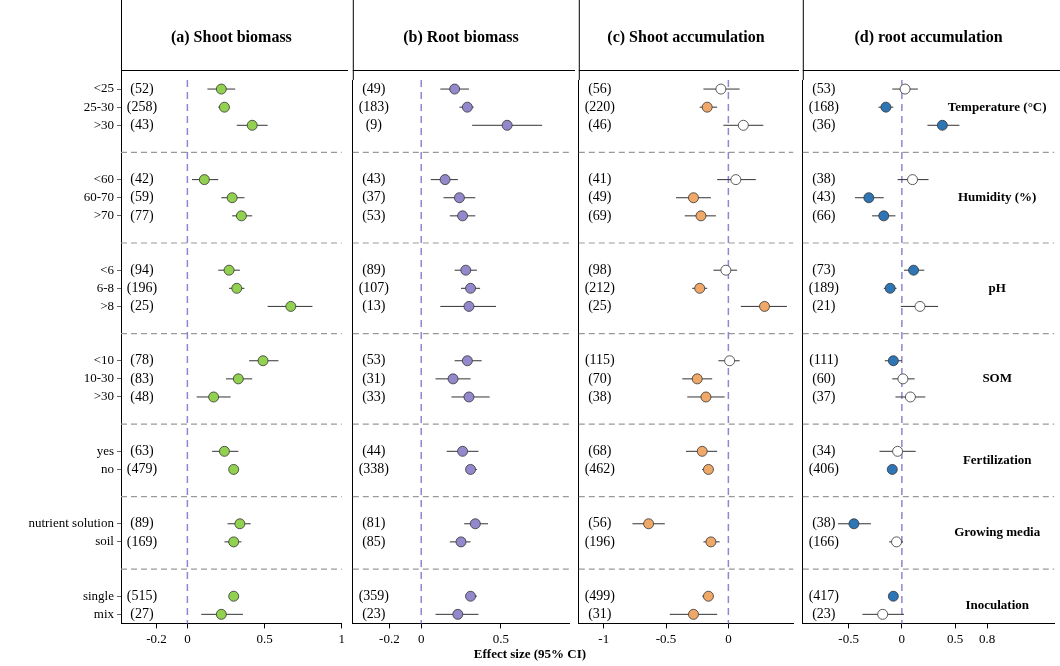 The width and height of the screenshot is (1060, 666). What do you see at coordinates (824, 541) in the screenshot?
I see `annotation: (166)` at bounding box center [824, 541].